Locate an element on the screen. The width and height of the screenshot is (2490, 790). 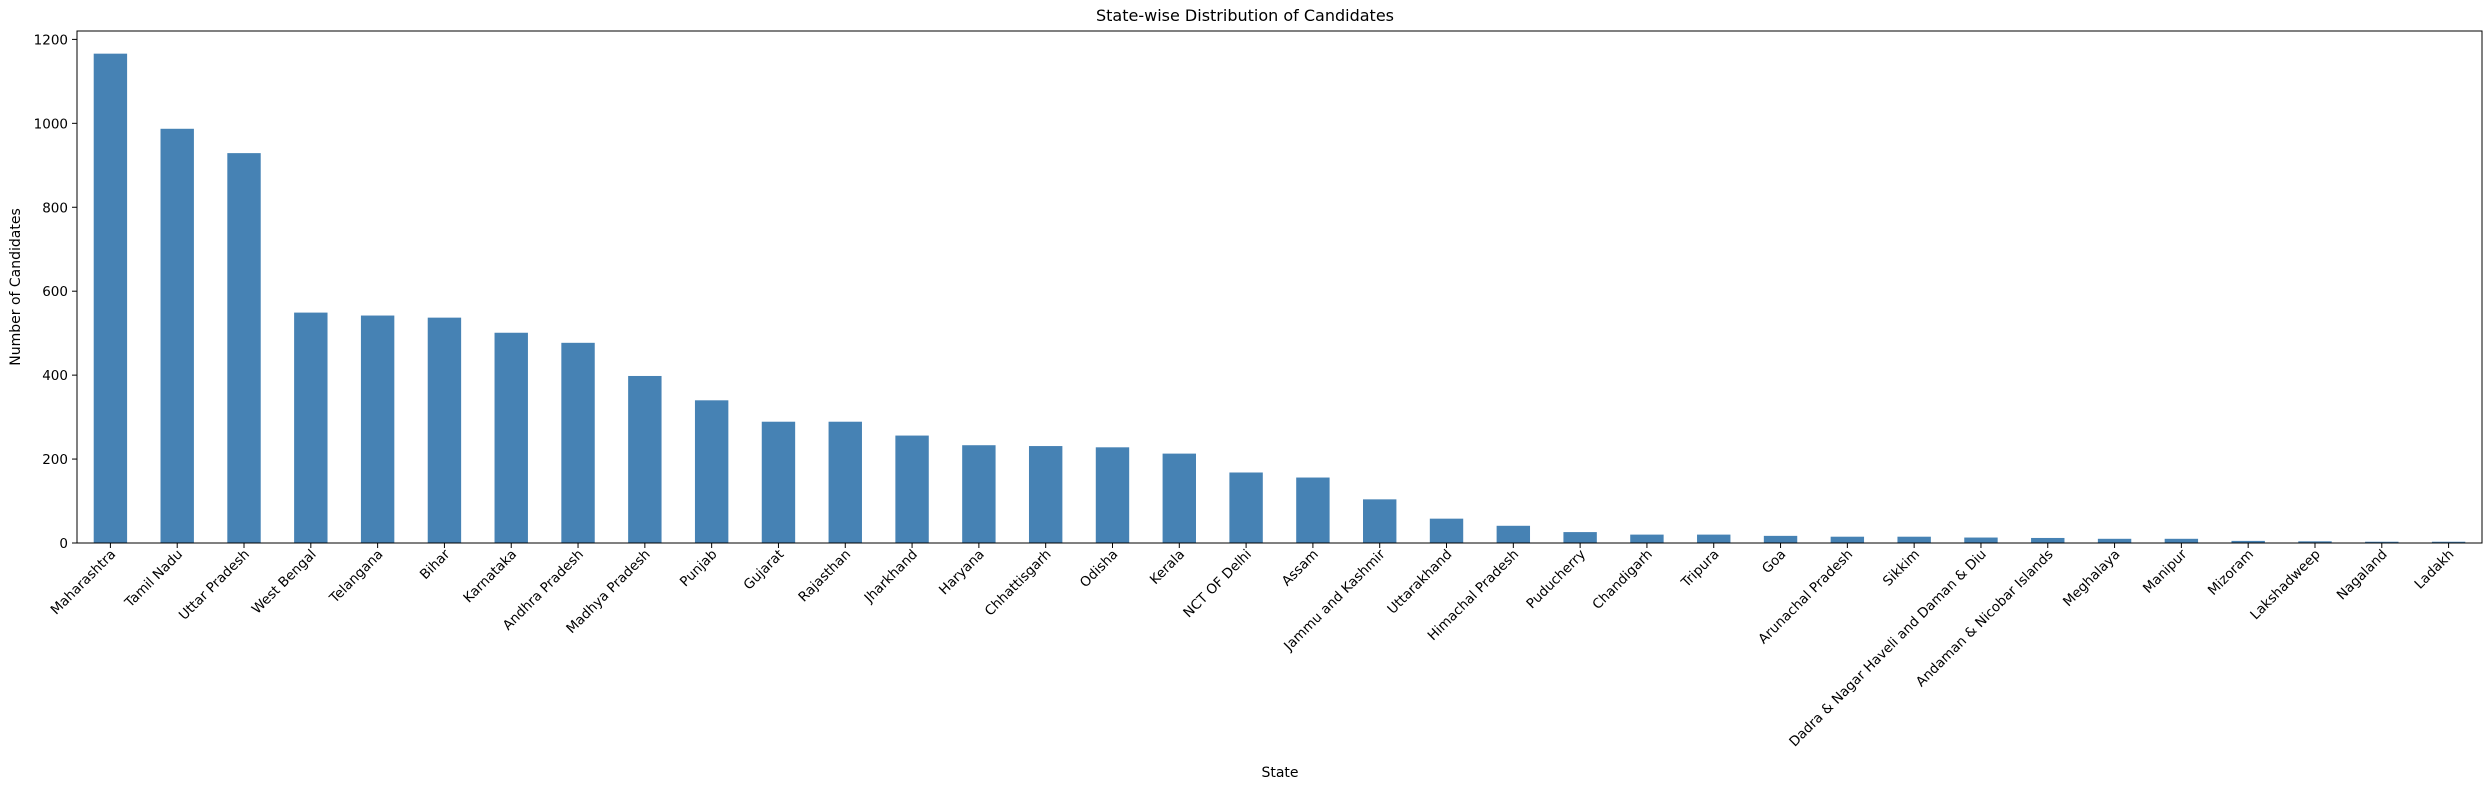
y-tick-label: 600 is located at coordinates (55, 292).